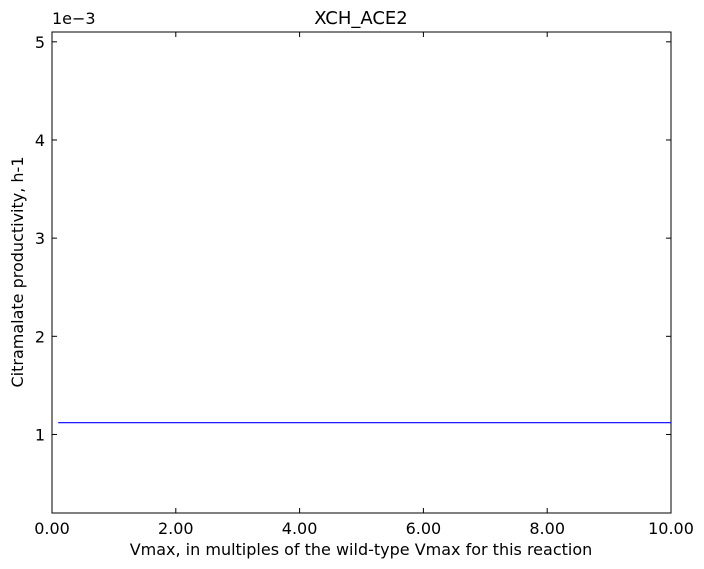  What do you see at coordinates (361, 18) in the screenshot?
I see `chart-title: XCH_ACE2` at bounding box center [361, 18].